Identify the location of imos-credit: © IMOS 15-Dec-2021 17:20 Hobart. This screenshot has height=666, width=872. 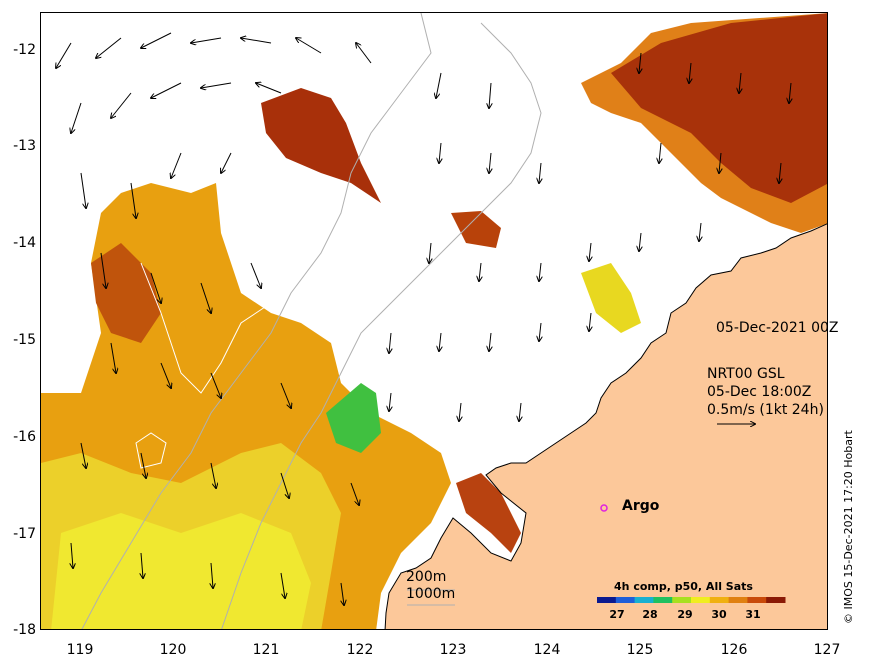
(848, 527).